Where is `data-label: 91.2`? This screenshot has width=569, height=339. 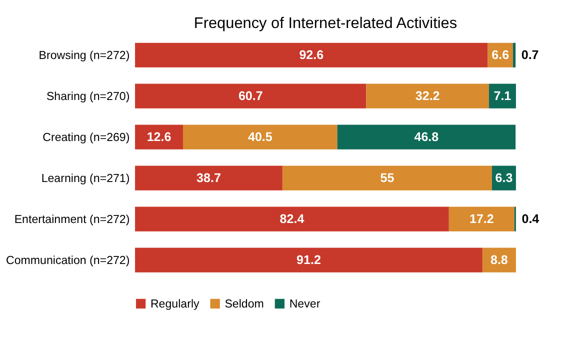
data-label: 91.2 is located at coordinates (308, 259).